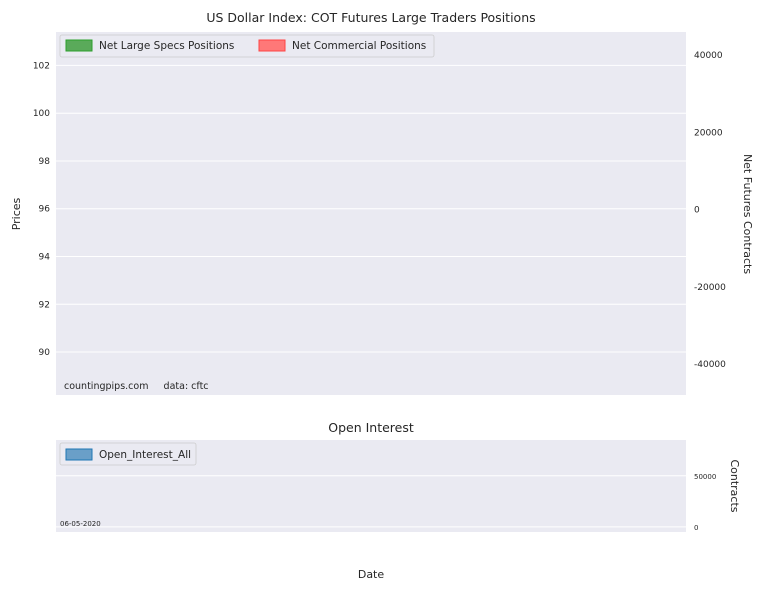 The width and height of the screenshot is (760, 595). I want to click on y-axis-label-prices: Prices, so click(16, 213).